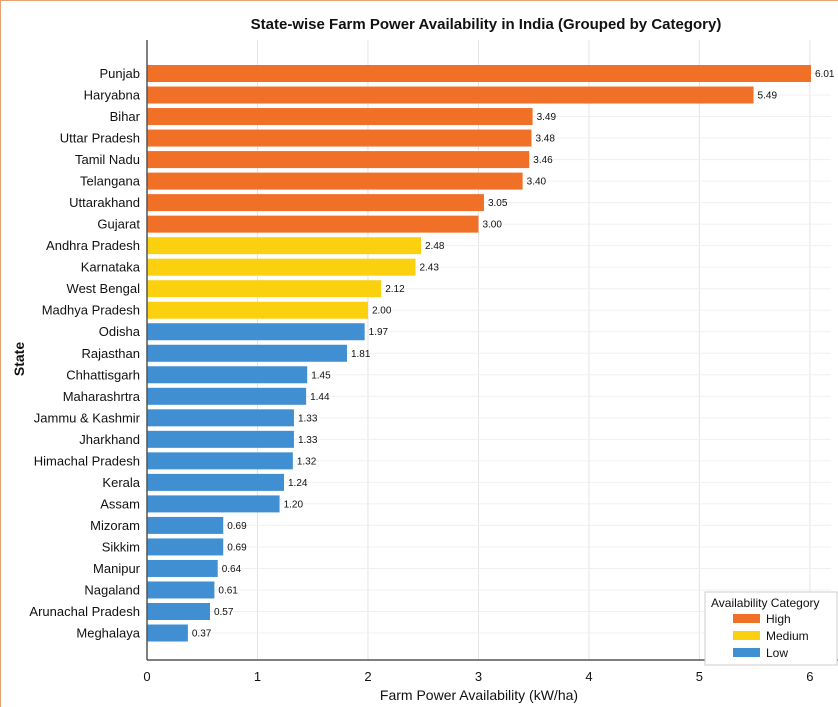 The image size is (838, 707). What do you see at coordinates (120, 503) in the screenshot?
I see `y-tick-label: Assam` at bounding box center [120, 503].